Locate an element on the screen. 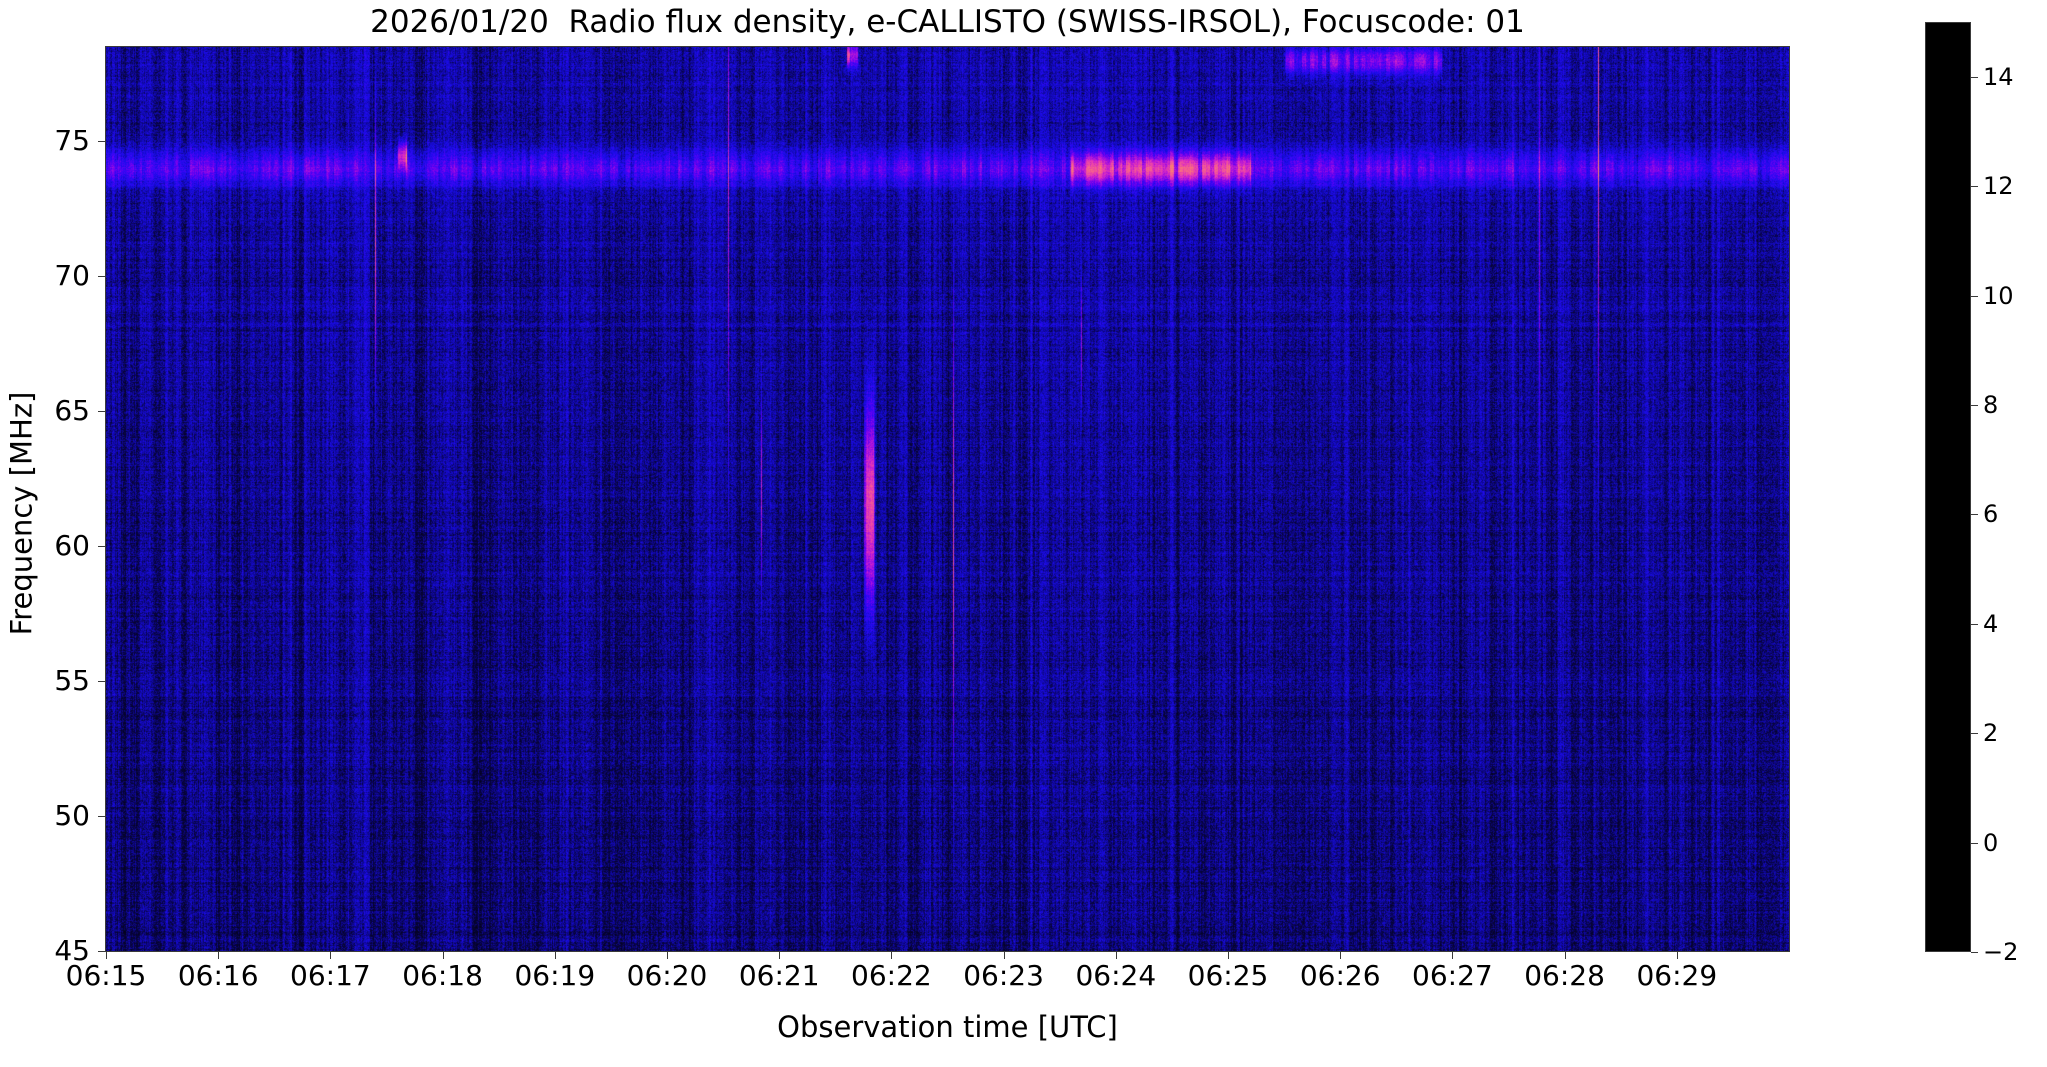 Image resolution: width=2047 pixels, height=1067 pixels. x-tick-label: 06:28 is located at coordinates (1564, 975).